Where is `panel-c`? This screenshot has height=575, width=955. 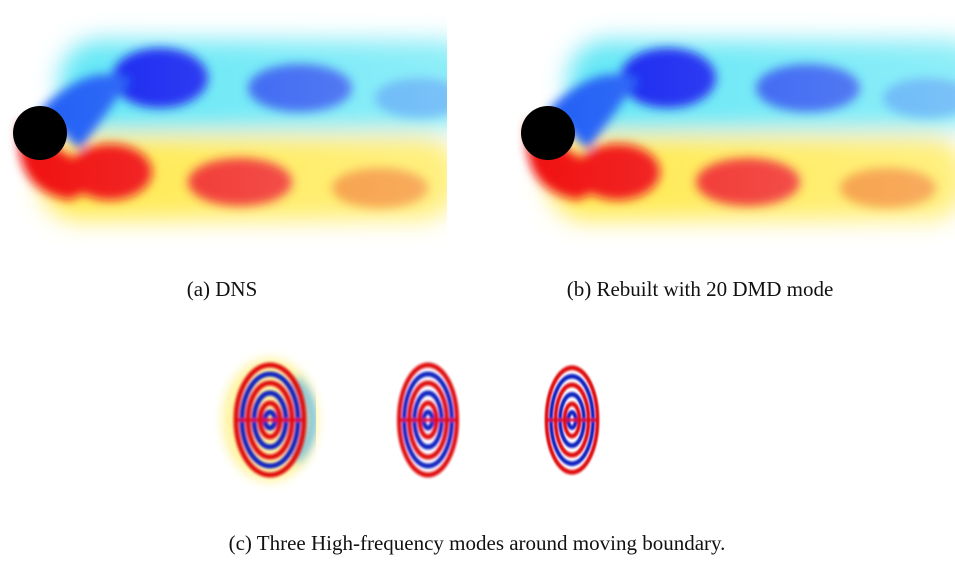 panel-c is located at coordinates (410, 420).